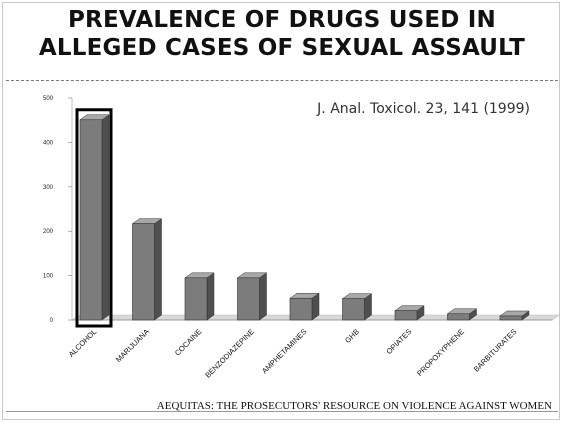 Image resolution: width=564 pixels, height=424 pixels. I want to click on bar-alcohol, so click(94, 217).